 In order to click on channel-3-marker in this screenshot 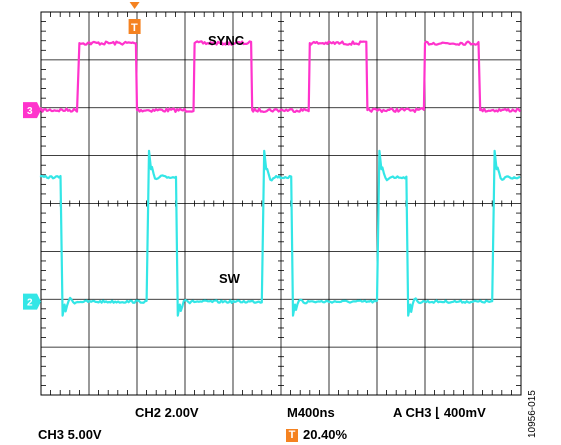, I will do `click(32, 110)`.